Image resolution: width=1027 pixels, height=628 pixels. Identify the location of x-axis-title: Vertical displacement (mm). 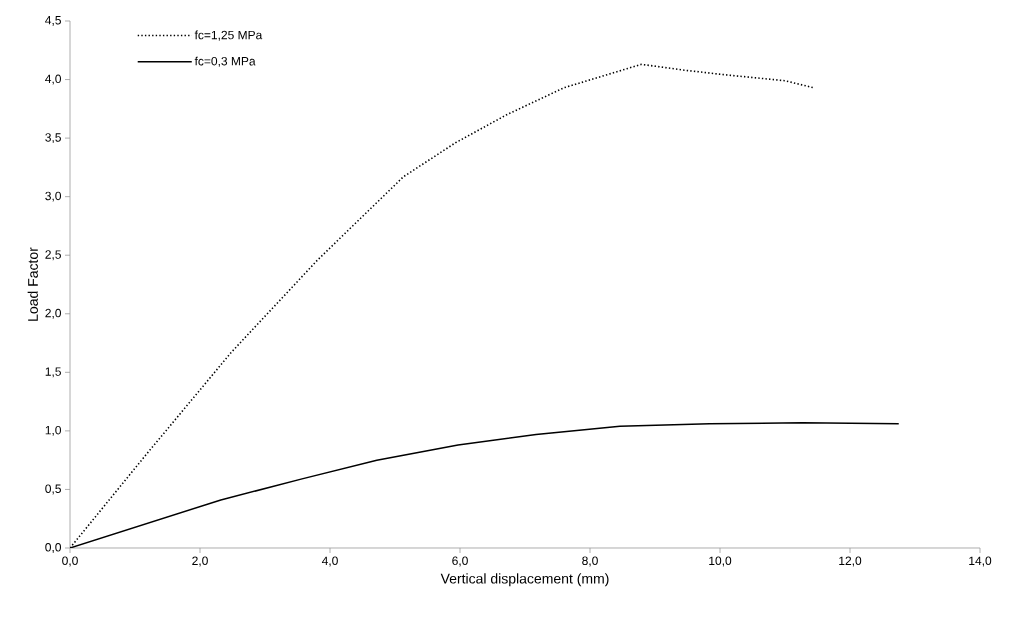
(524, 580).